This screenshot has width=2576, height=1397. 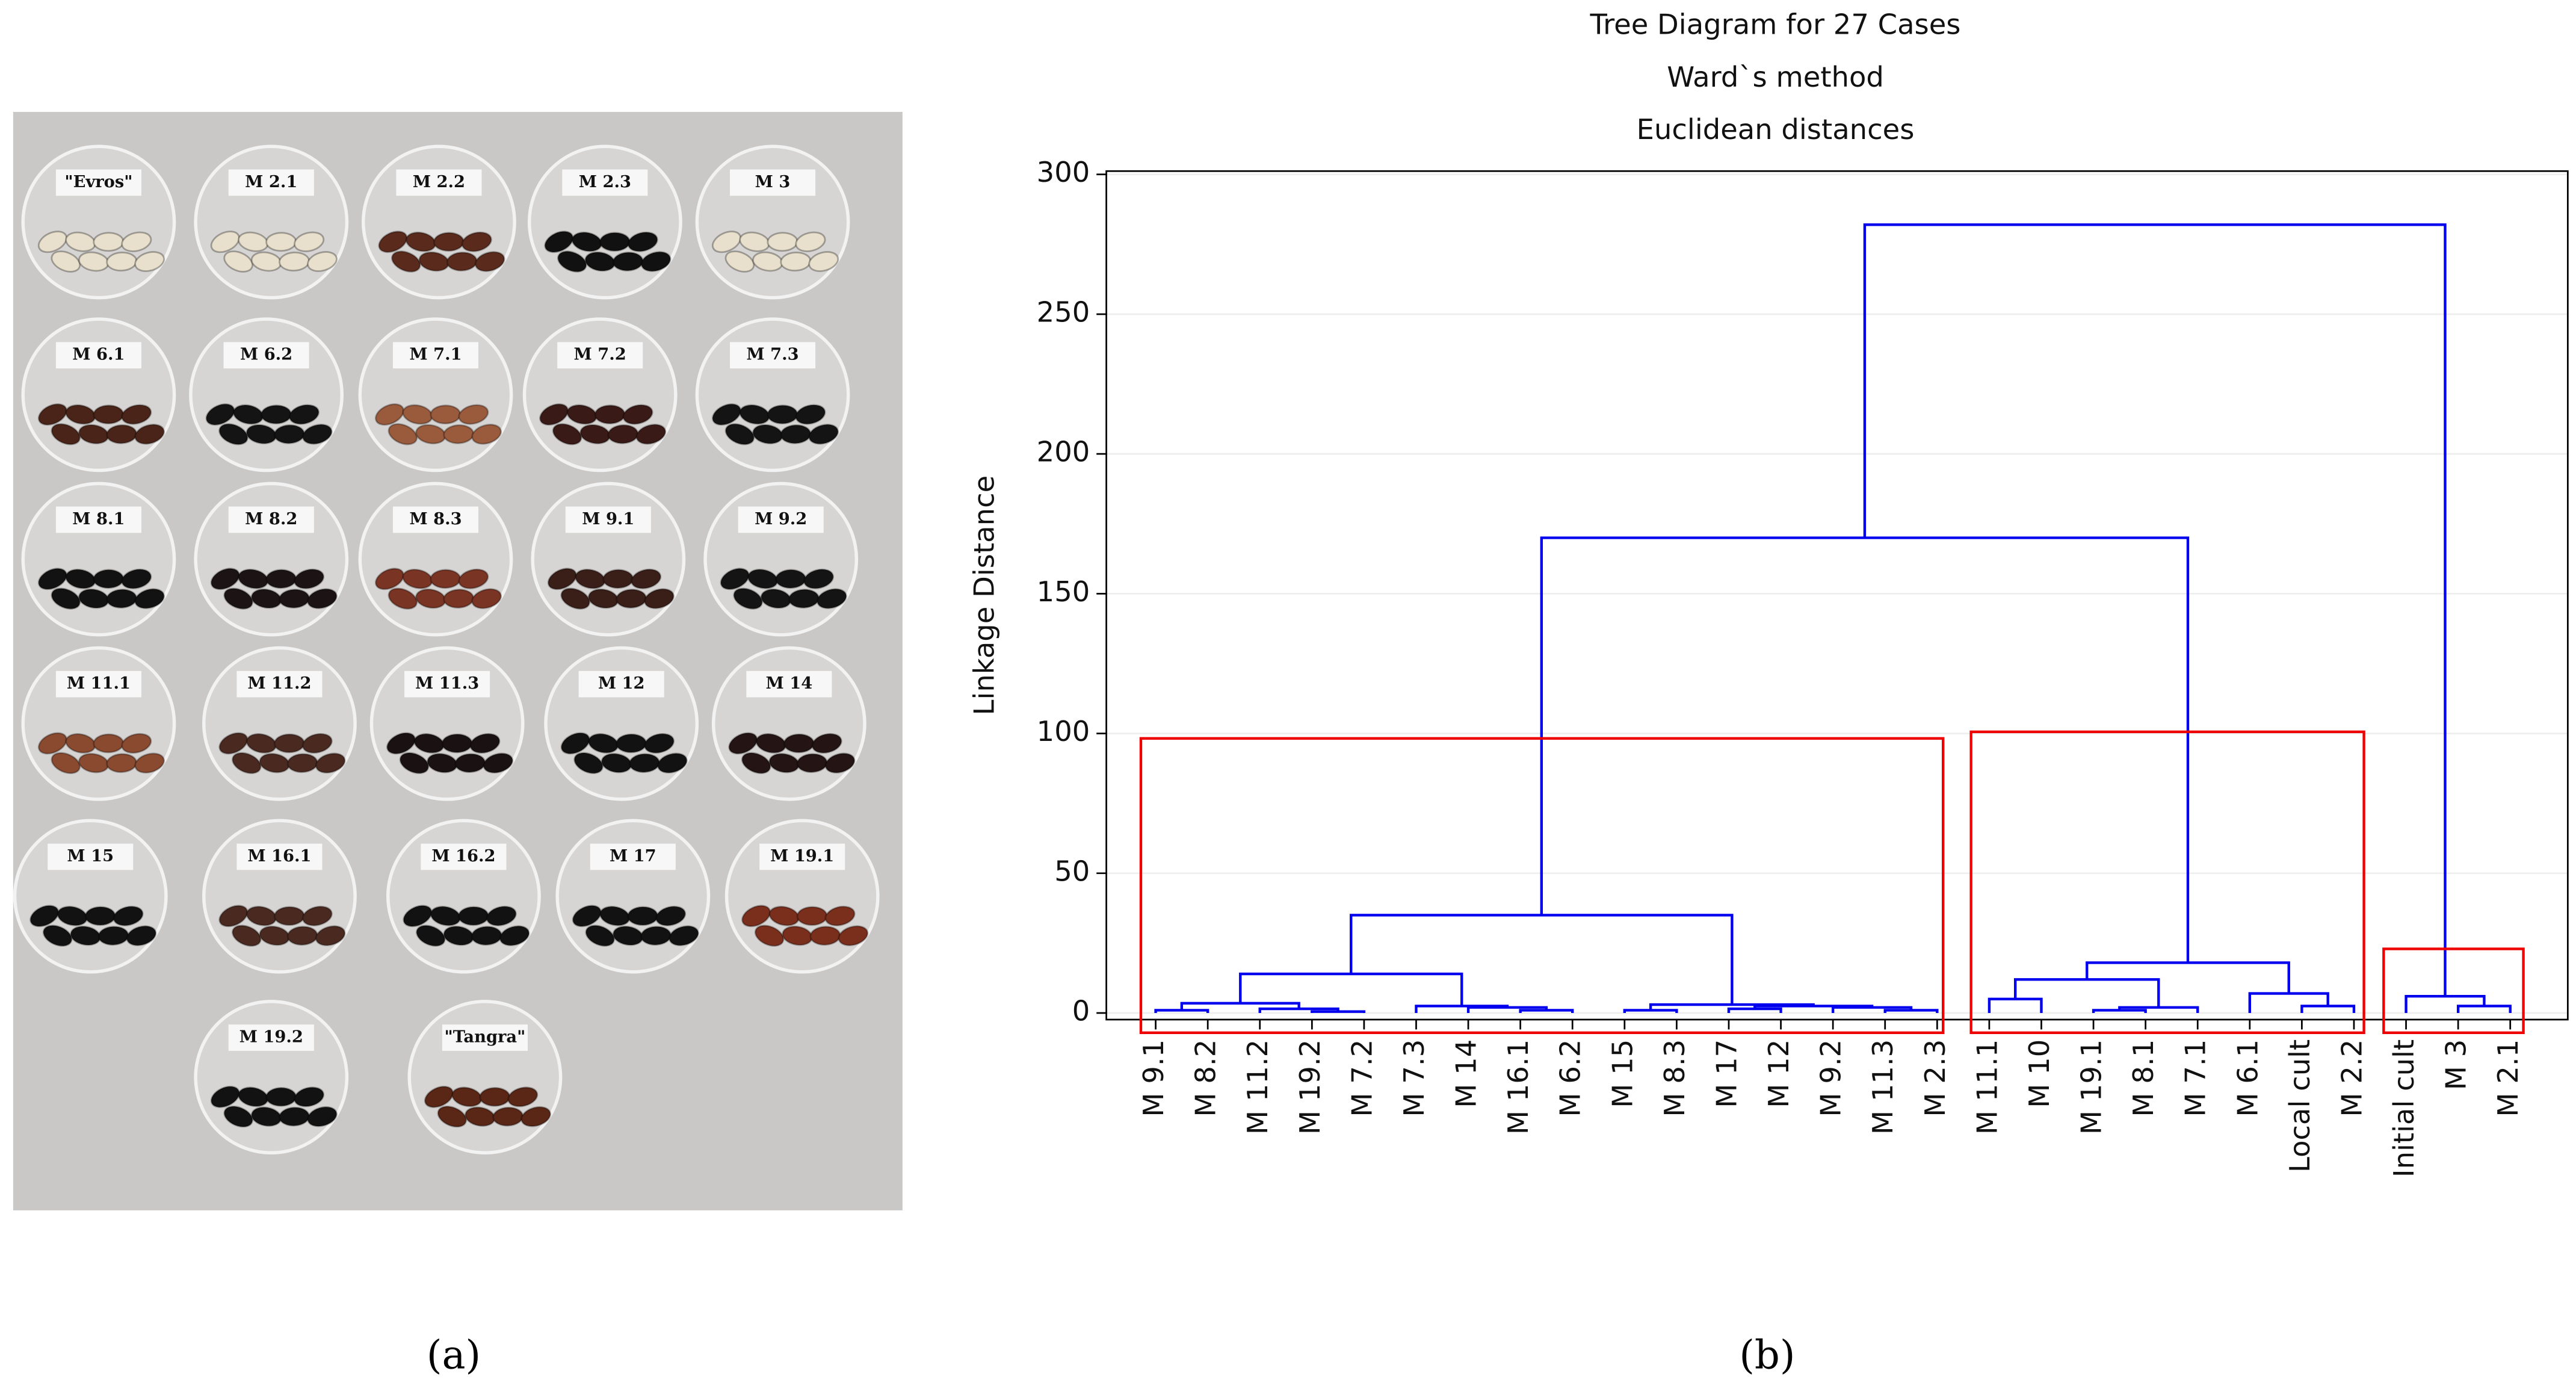 What do you see at coordinates (2404, 1108) in the screenshot?
I see `leaf-label: Initial cult` at bounding box center [2404, 1108].